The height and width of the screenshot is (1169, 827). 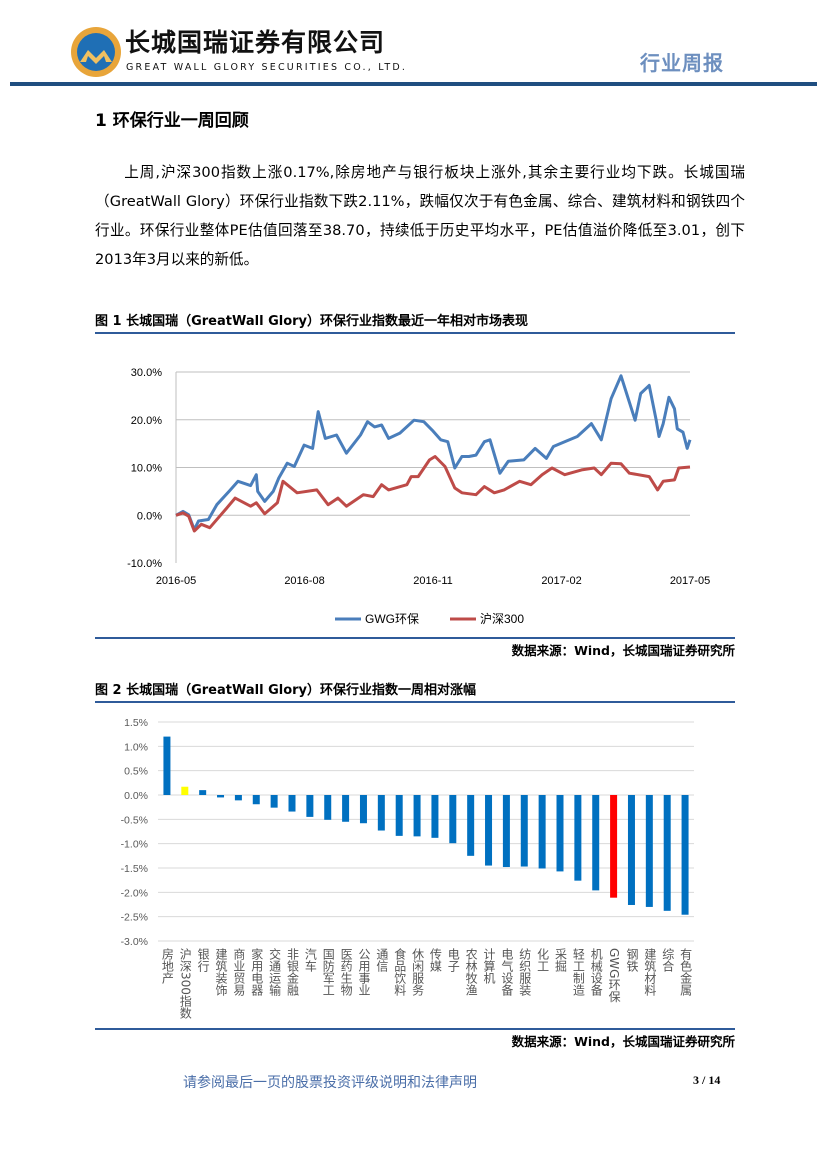 What do you see at coordinates (304, 581) in the screenshot?
I see `x-tick-label: 2016-08` at bounding box center [304, 581].